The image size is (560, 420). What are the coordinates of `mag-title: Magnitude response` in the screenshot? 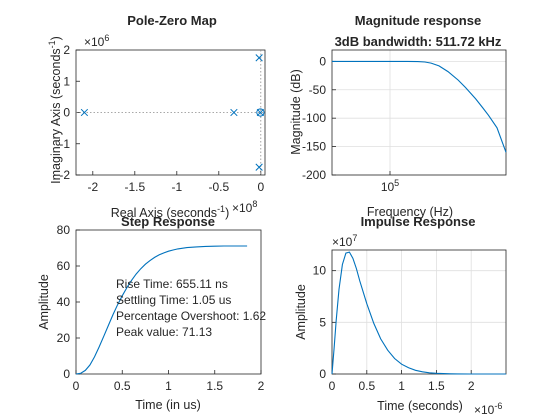 It's located at (418, 20).